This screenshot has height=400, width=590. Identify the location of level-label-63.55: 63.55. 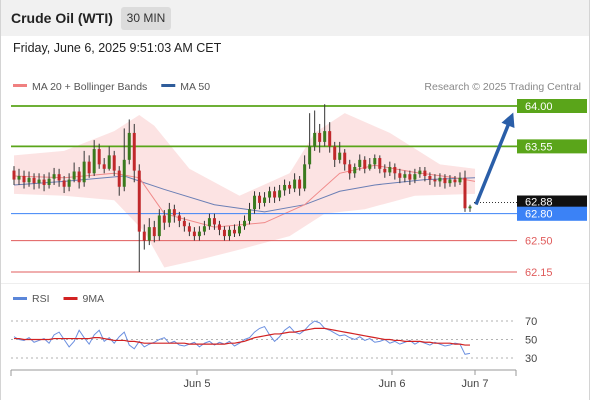
(539, 147).